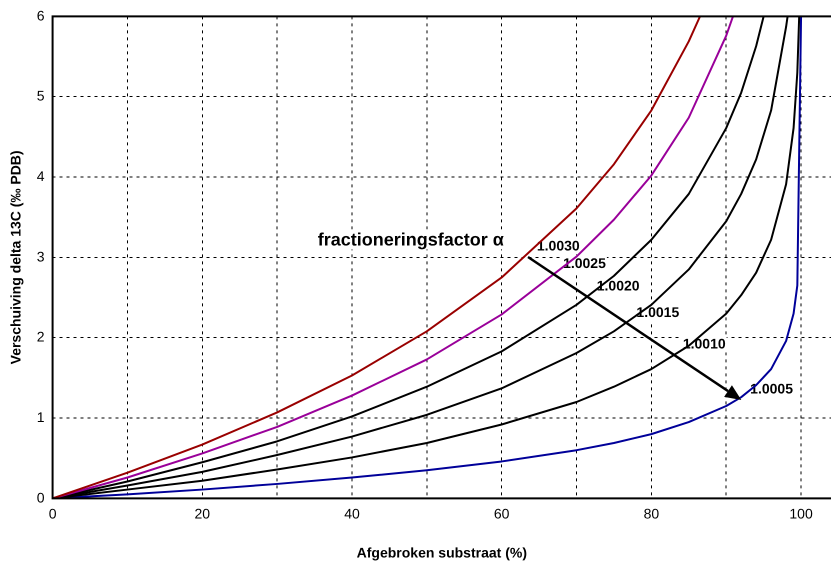  Describe the element at coordinates (40, 15) in the screenshot. I see `y-tick-label: 6` at that location.